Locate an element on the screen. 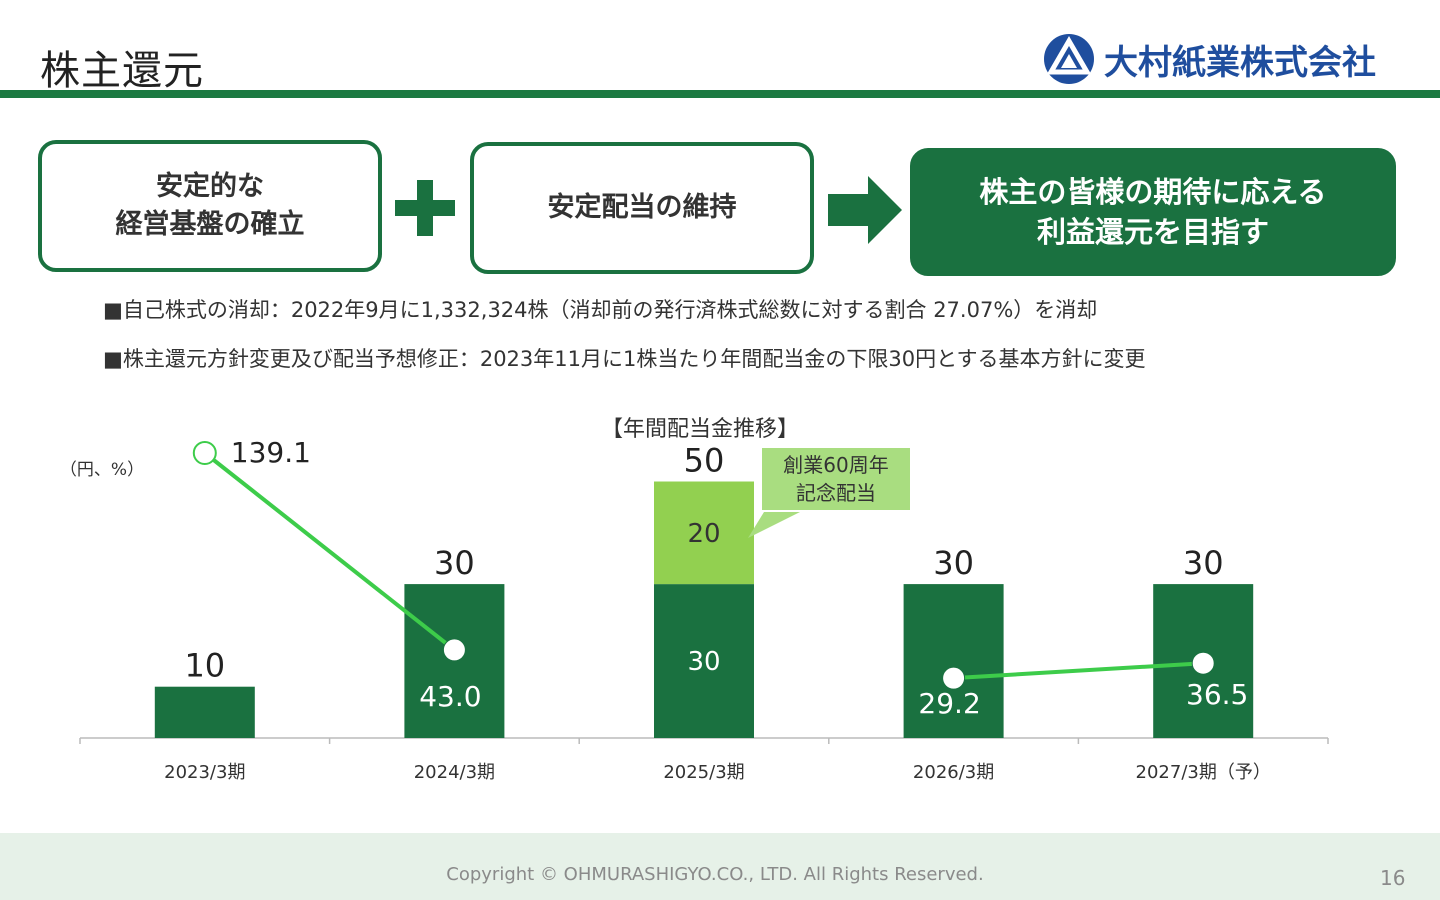 The width and height of the screenshot is (1440, 900). header-rule is located at coordinates (720, 94).